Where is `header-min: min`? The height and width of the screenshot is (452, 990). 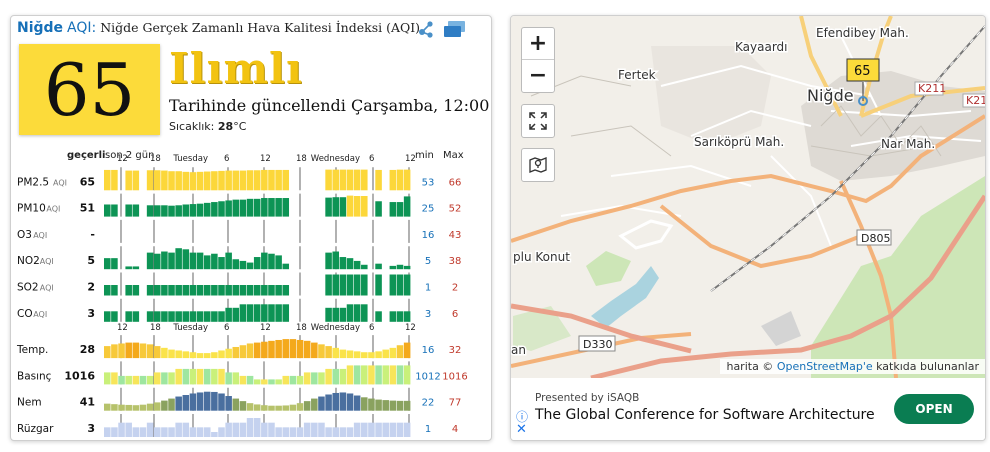 header-min: min is located at coordinates (424, 155).